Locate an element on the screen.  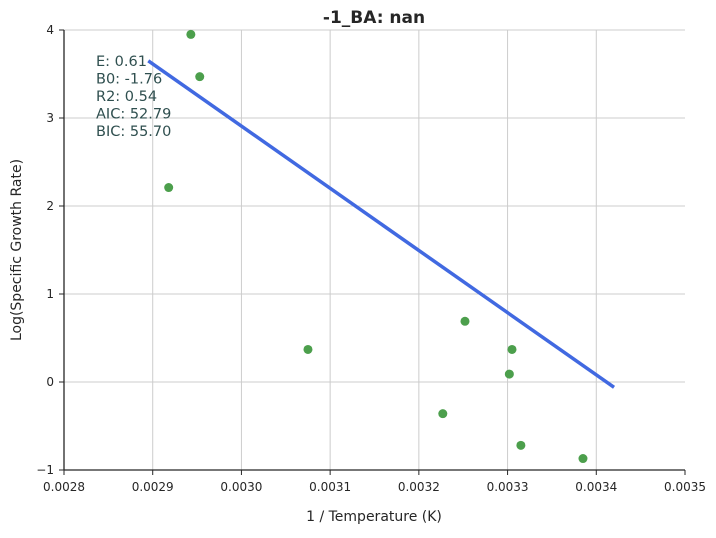
x-tick-label: 0.0035 is located at coordinates (685, 487).